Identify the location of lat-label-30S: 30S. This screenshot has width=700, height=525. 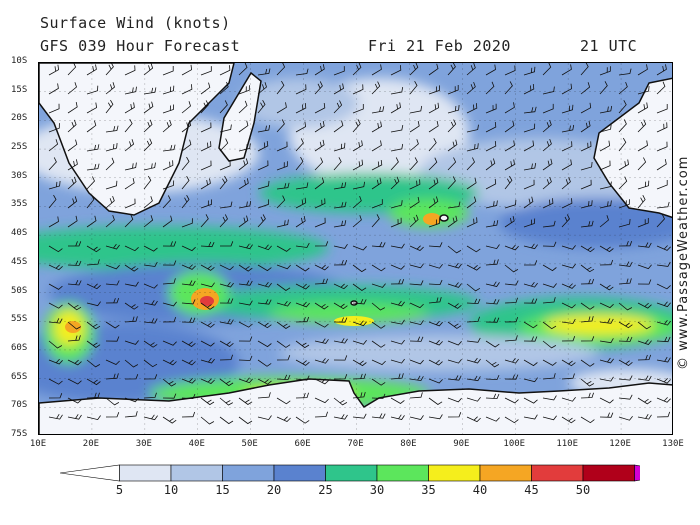
(19, 175).